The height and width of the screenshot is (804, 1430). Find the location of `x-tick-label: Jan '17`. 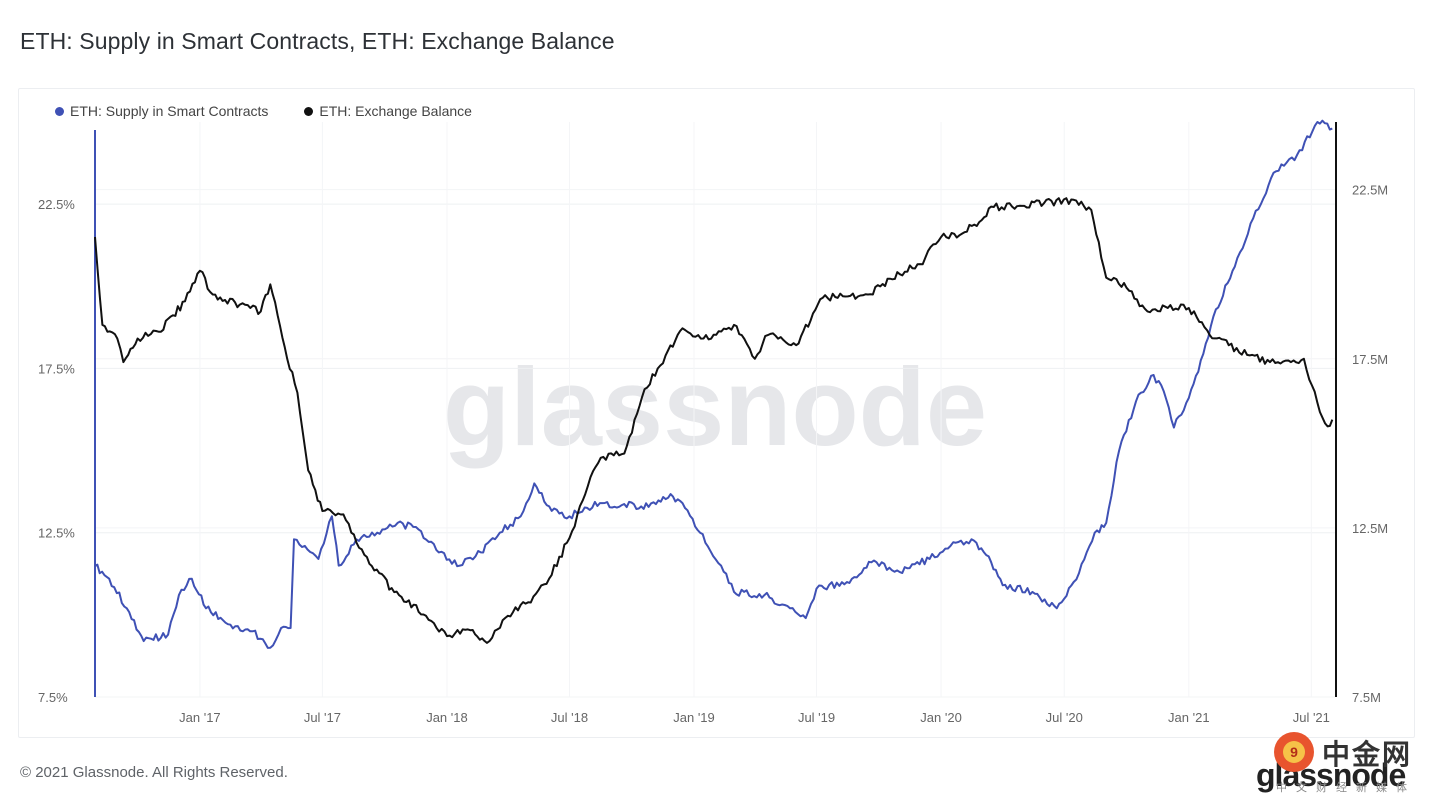

x-tick-label: Jan '17 is located at coordinates (200, 717).